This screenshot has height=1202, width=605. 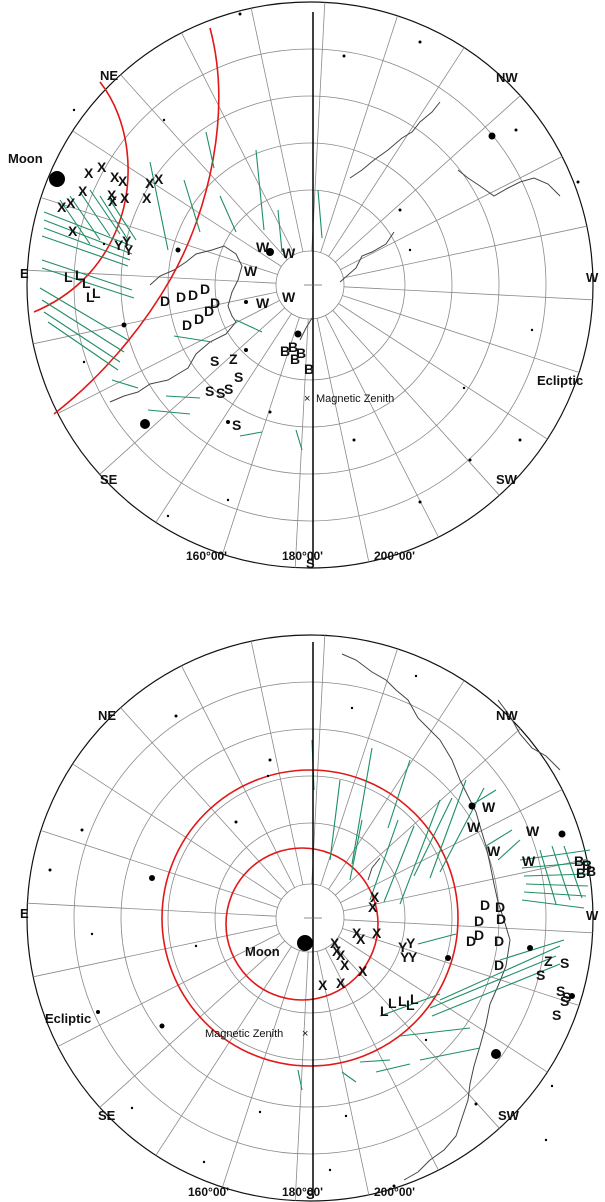 I want to click on ecliptic-arc-inner-top, so click(x=81, y=197).